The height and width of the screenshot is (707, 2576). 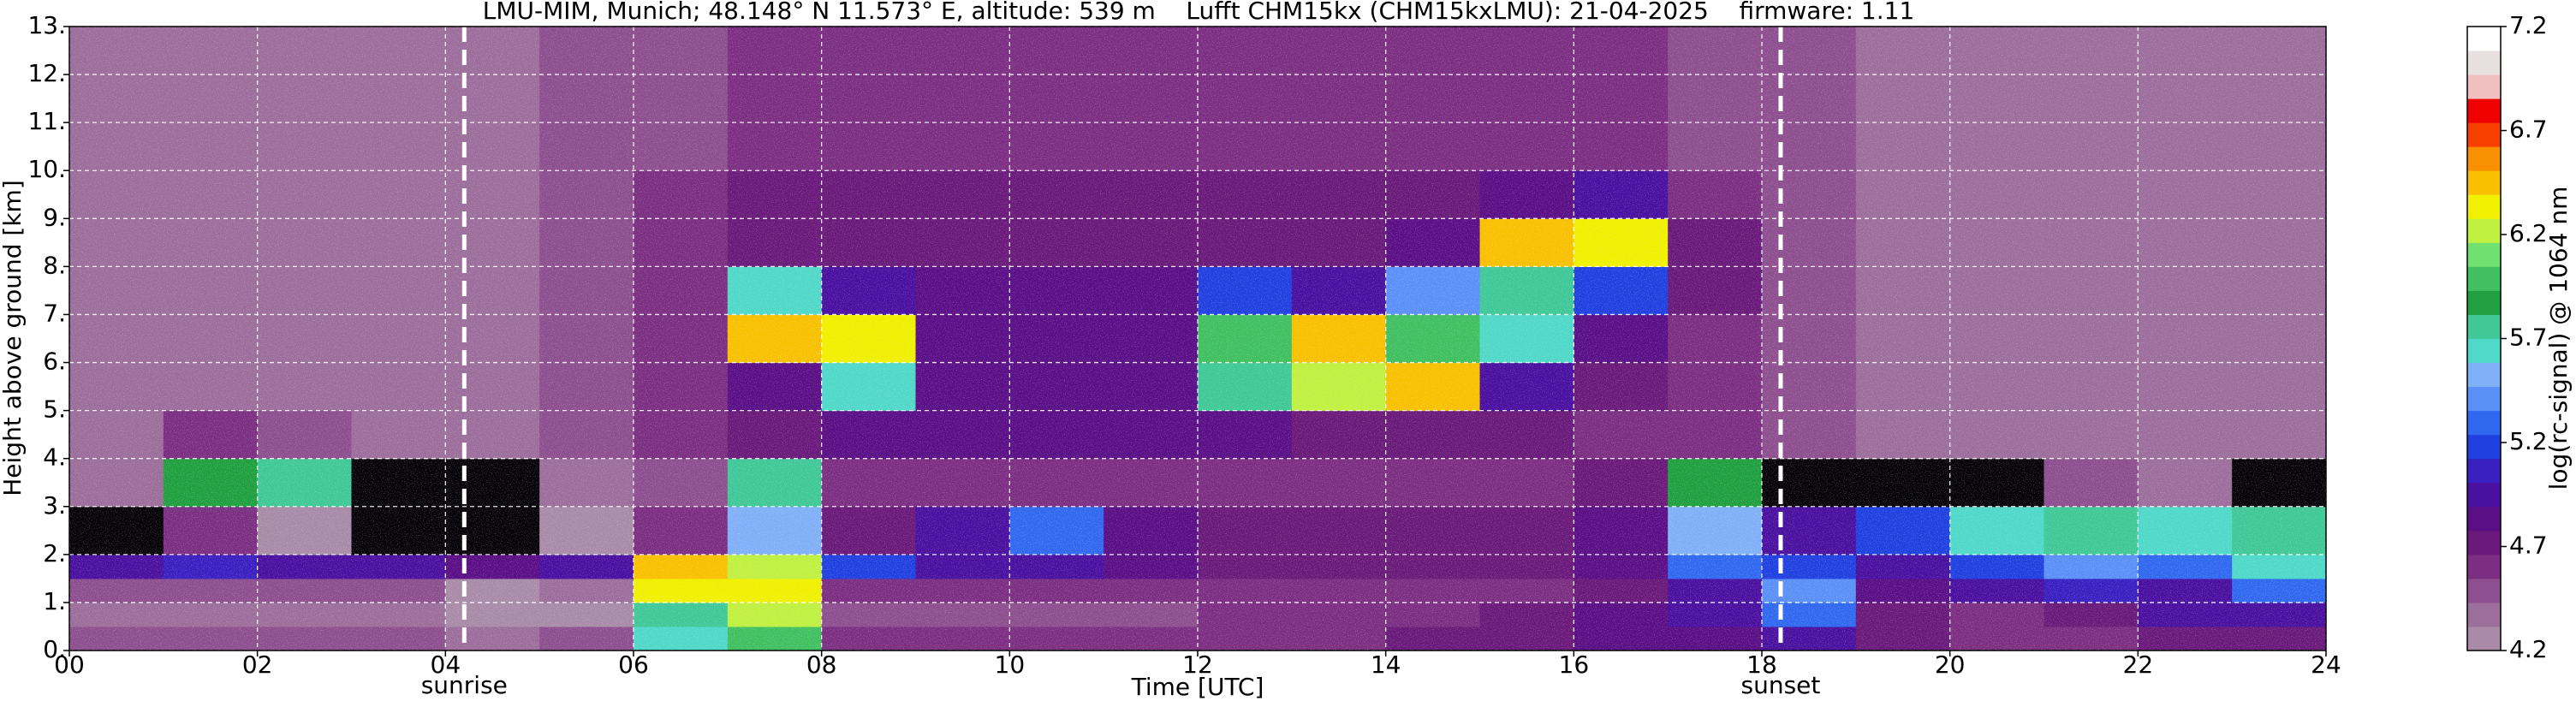 I want to click on x-tick-label: 04, so click(x=446, y=665).